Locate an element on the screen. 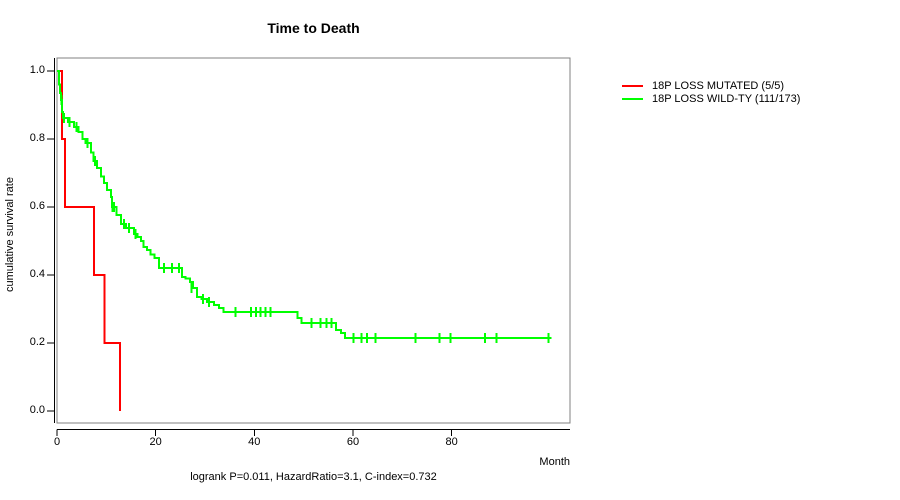 Image resolution: width=900 pixels, height=500 pixels. legend-item: 18P LOSS MUTATED (5/5) is located at coordinates (711, 85).